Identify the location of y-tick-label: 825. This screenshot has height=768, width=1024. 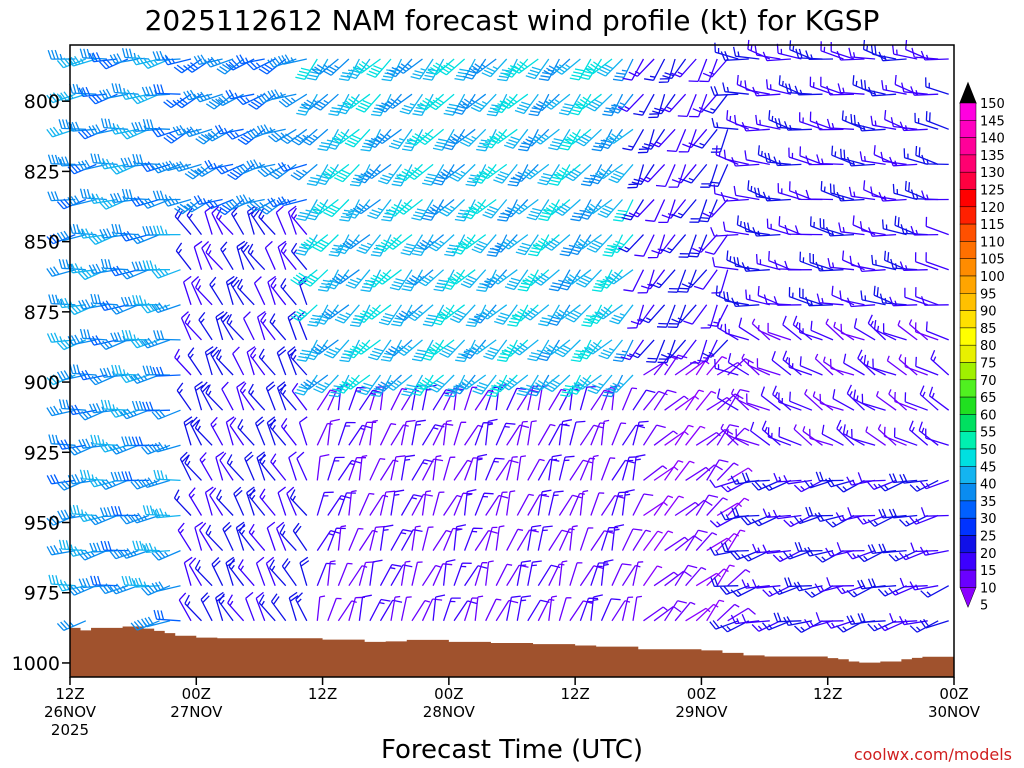
(42, 172).